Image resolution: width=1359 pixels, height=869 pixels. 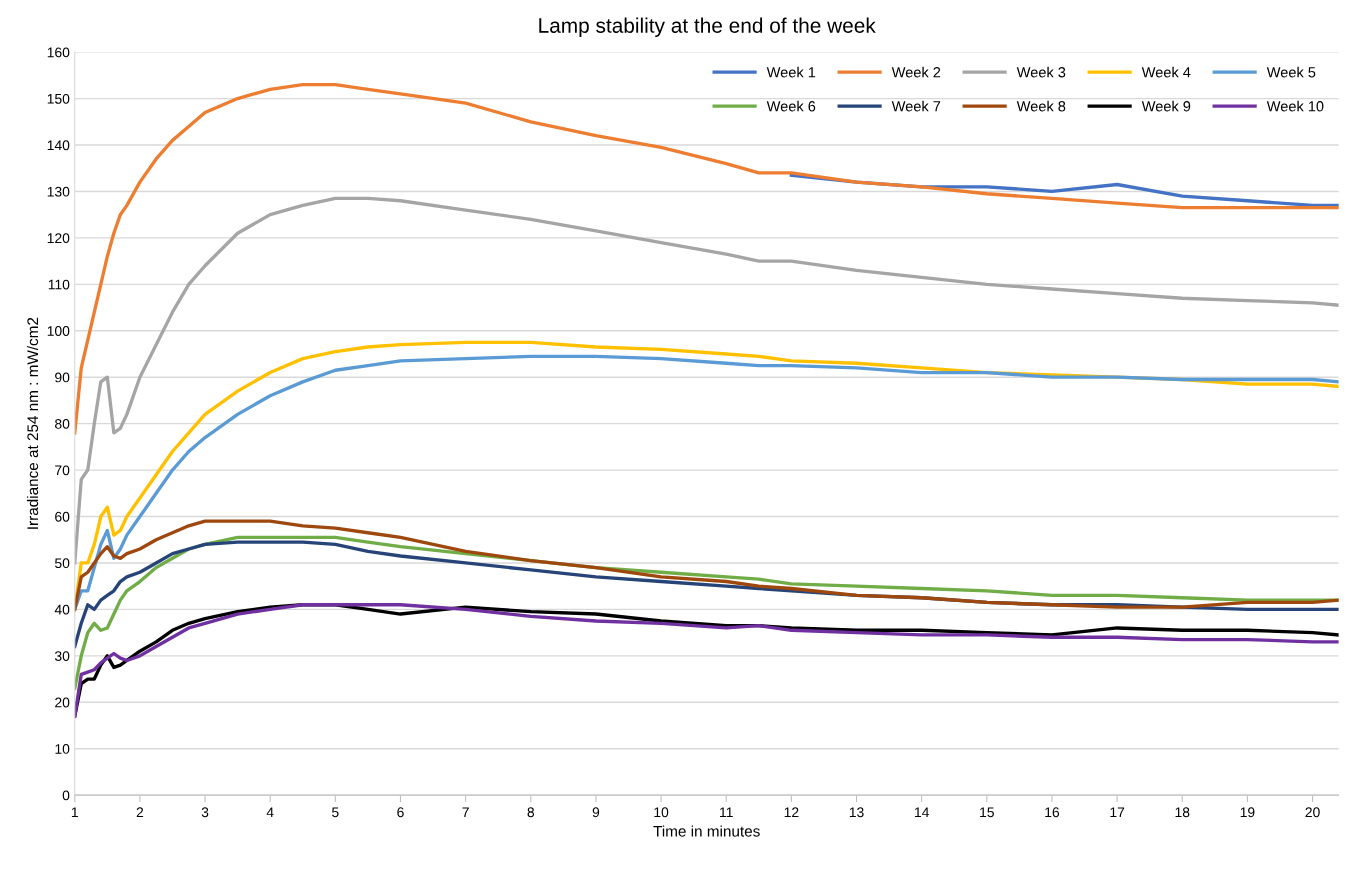 I want to click on x-tick-label: 3, so click(x=205, y=812).